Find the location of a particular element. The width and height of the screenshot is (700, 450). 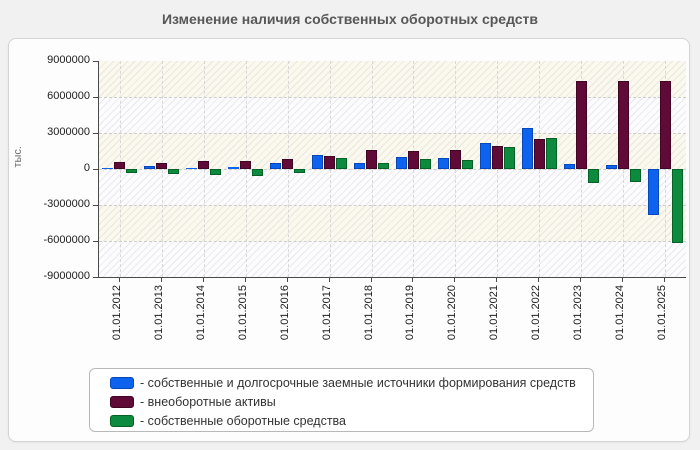

bar-noncurrent-assets-01.01.2018 is located at coordinates (372, 159).